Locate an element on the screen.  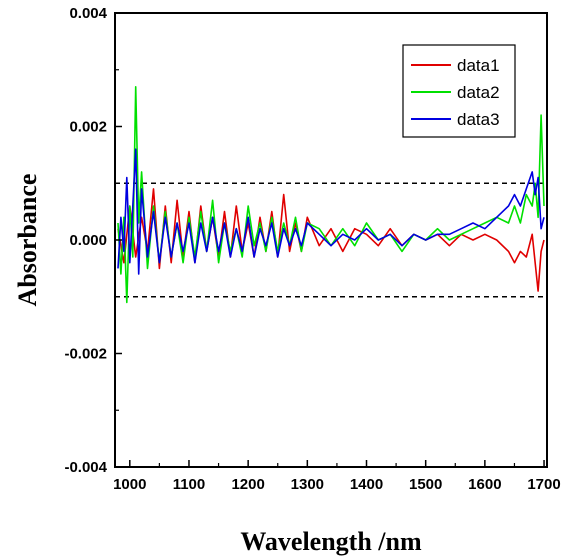
y-tick-label: 0.004 is located at coordinates (88, 13).